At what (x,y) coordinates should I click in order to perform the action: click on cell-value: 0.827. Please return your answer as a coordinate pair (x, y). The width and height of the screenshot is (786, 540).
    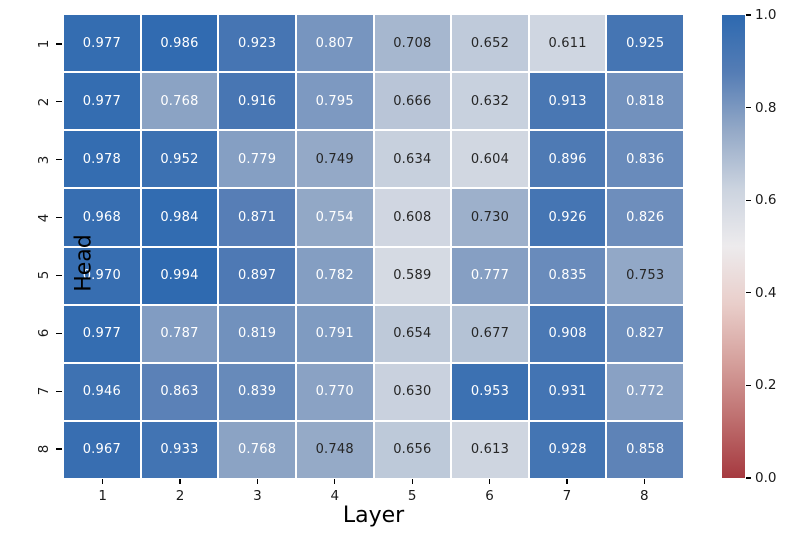
    Looking at the image, I should click on (645, 334).